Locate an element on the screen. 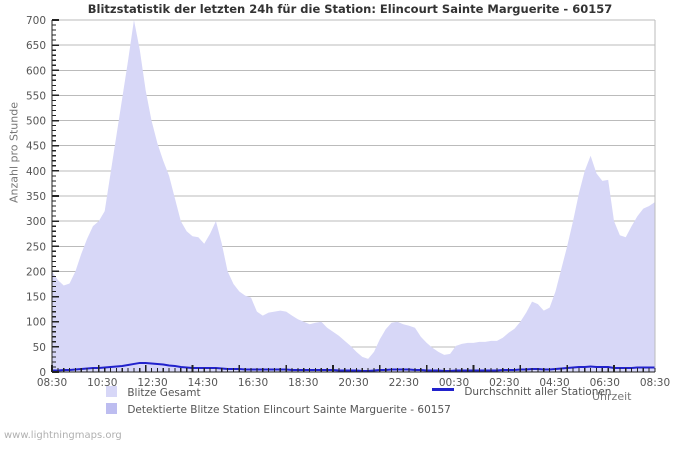 The image size is (700, 450). svg-text: 04:30 is located at coordinates (554, 383).